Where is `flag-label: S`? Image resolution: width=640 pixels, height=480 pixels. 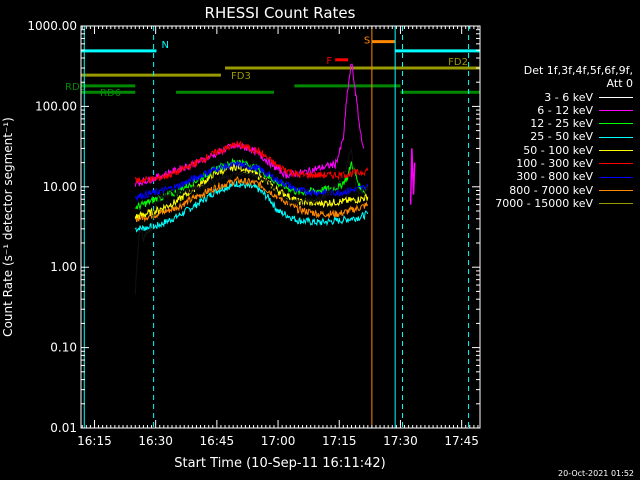 flag-label: S is located at coordinates (367, 41).